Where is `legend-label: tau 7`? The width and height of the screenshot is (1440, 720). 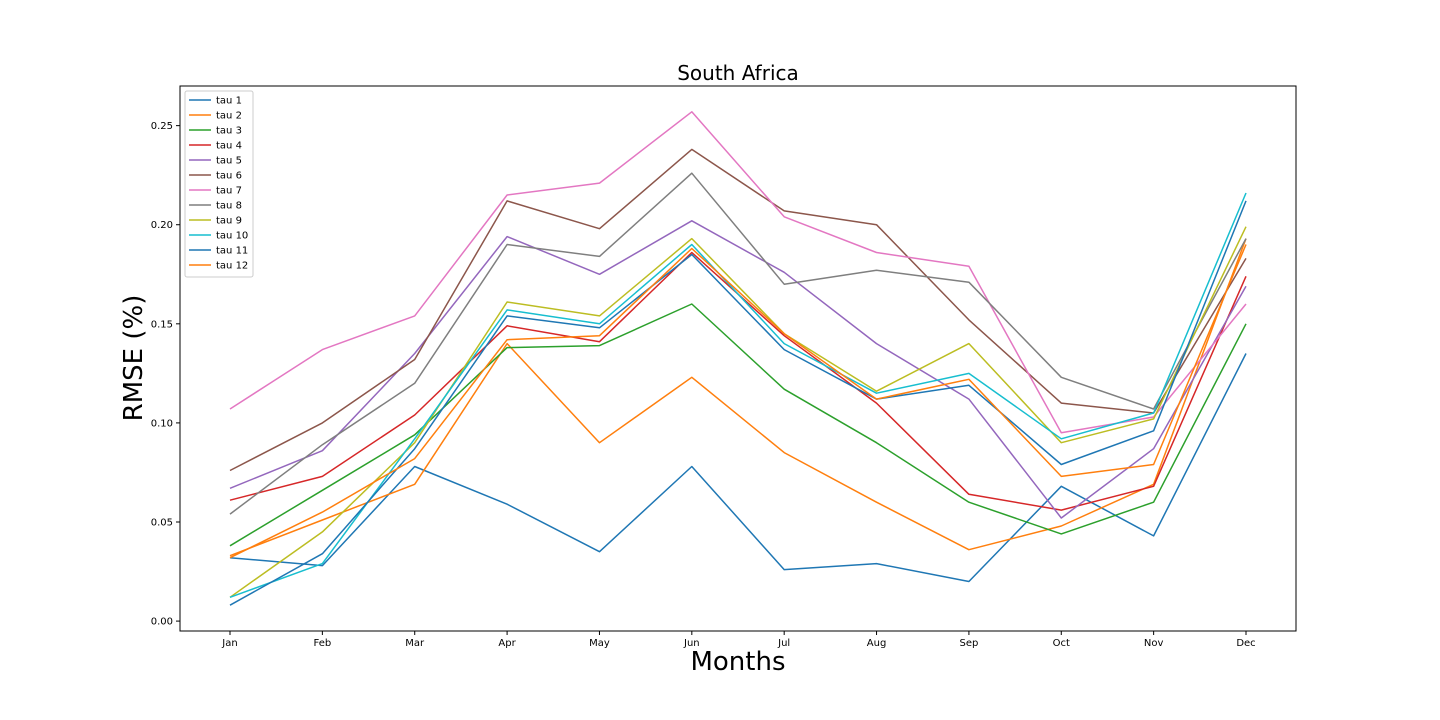
legend-label: tau 7 is located at coordinates (229, 191).